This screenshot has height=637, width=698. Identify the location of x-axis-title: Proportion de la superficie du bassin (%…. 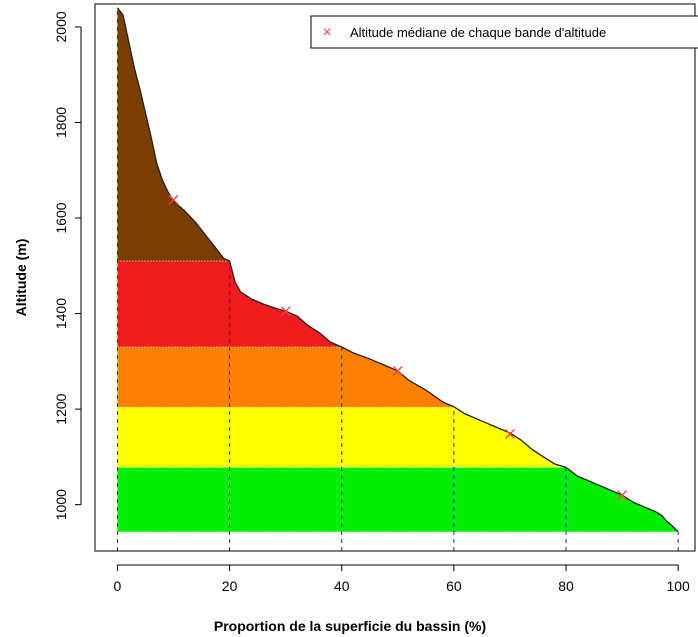
(350, 626).